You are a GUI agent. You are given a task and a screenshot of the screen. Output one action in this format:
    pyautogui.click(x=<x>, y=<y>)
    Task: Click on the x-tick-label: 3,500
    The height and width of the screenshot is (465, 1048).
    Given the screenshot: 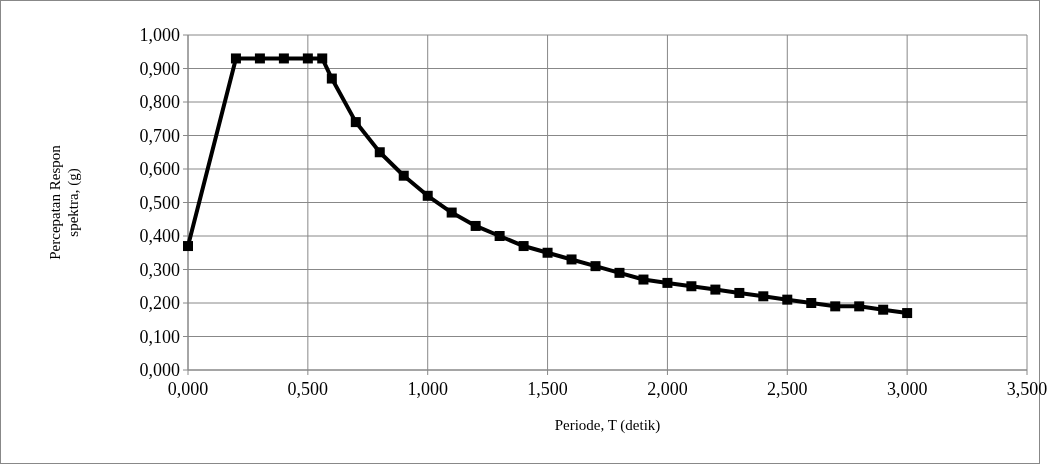 What is the action you would take?
    pyautogui.click(x=1027, y=389)
    